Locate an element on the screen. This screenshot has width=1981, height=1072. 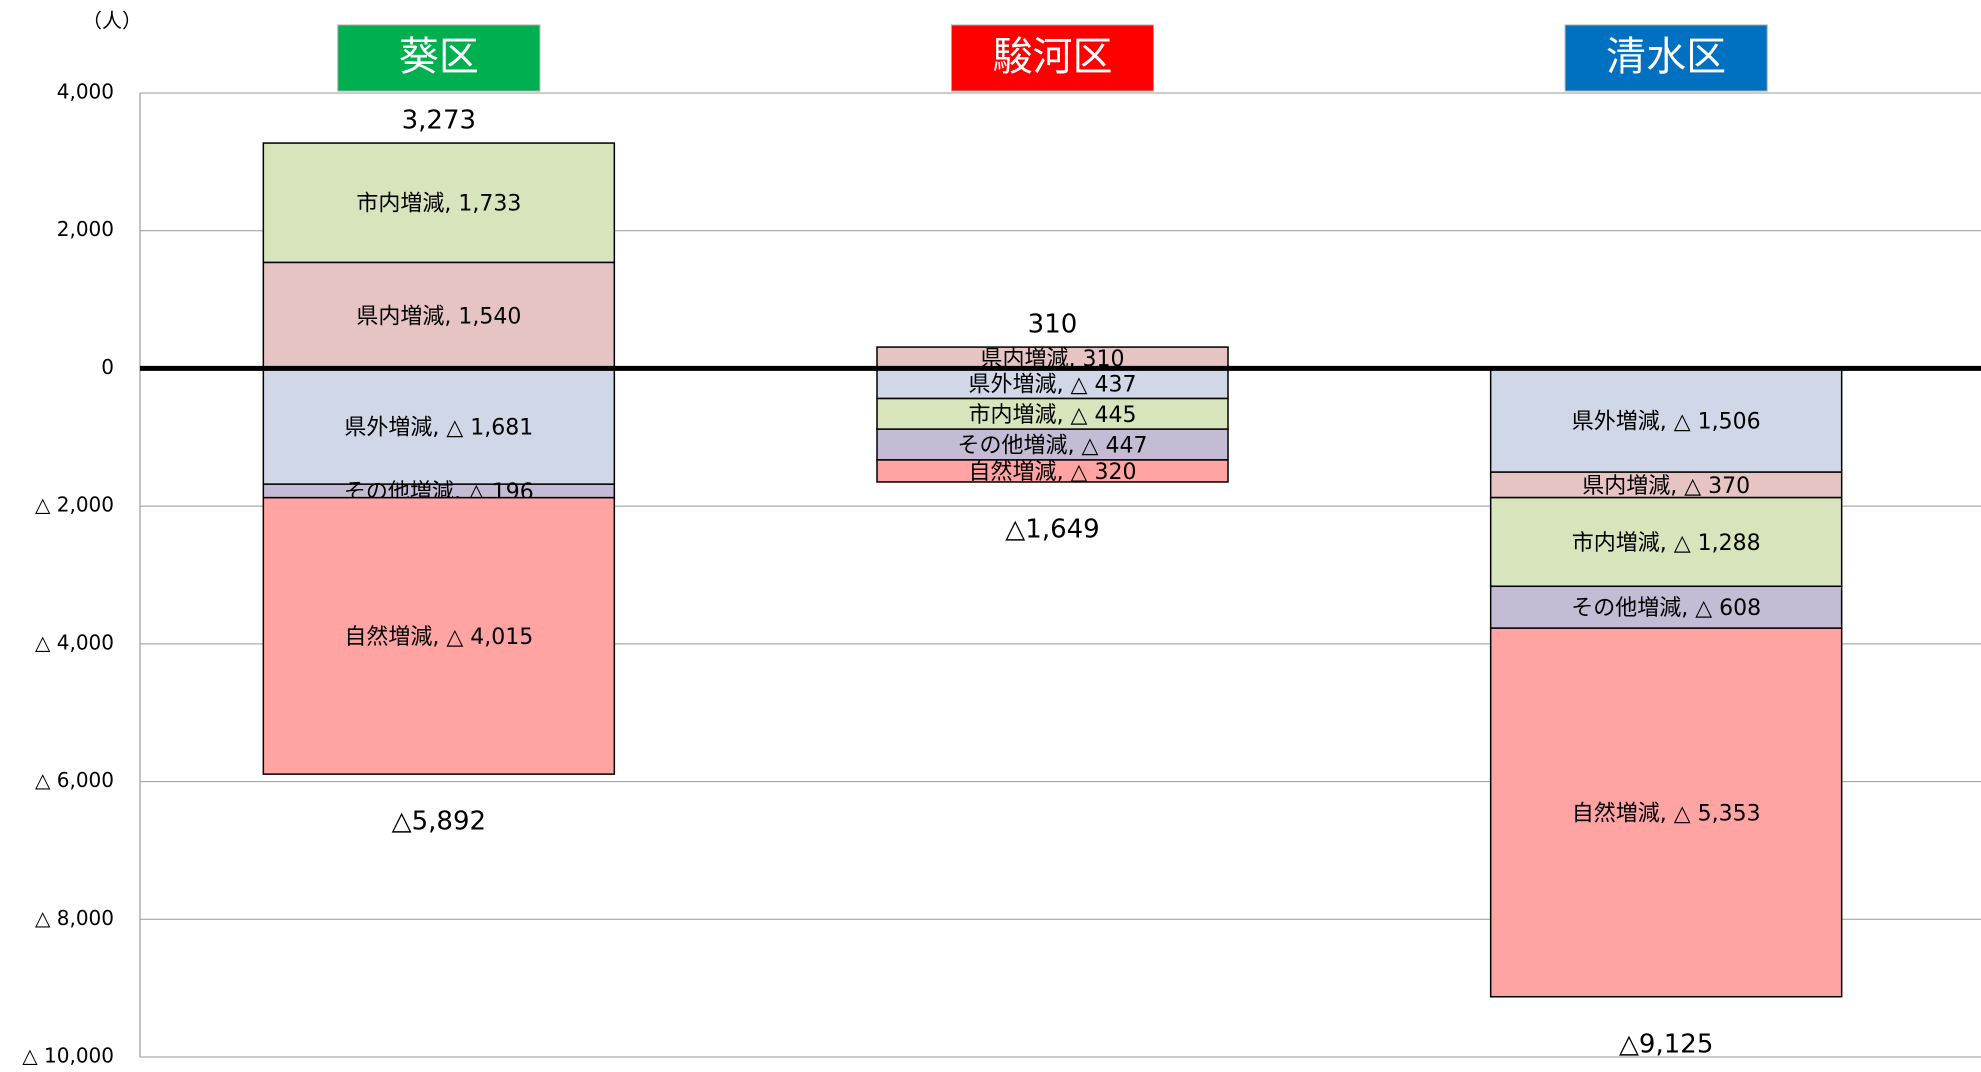
data-label: 自然増減, △ 5,353 is located at coordinates (1666, 813).